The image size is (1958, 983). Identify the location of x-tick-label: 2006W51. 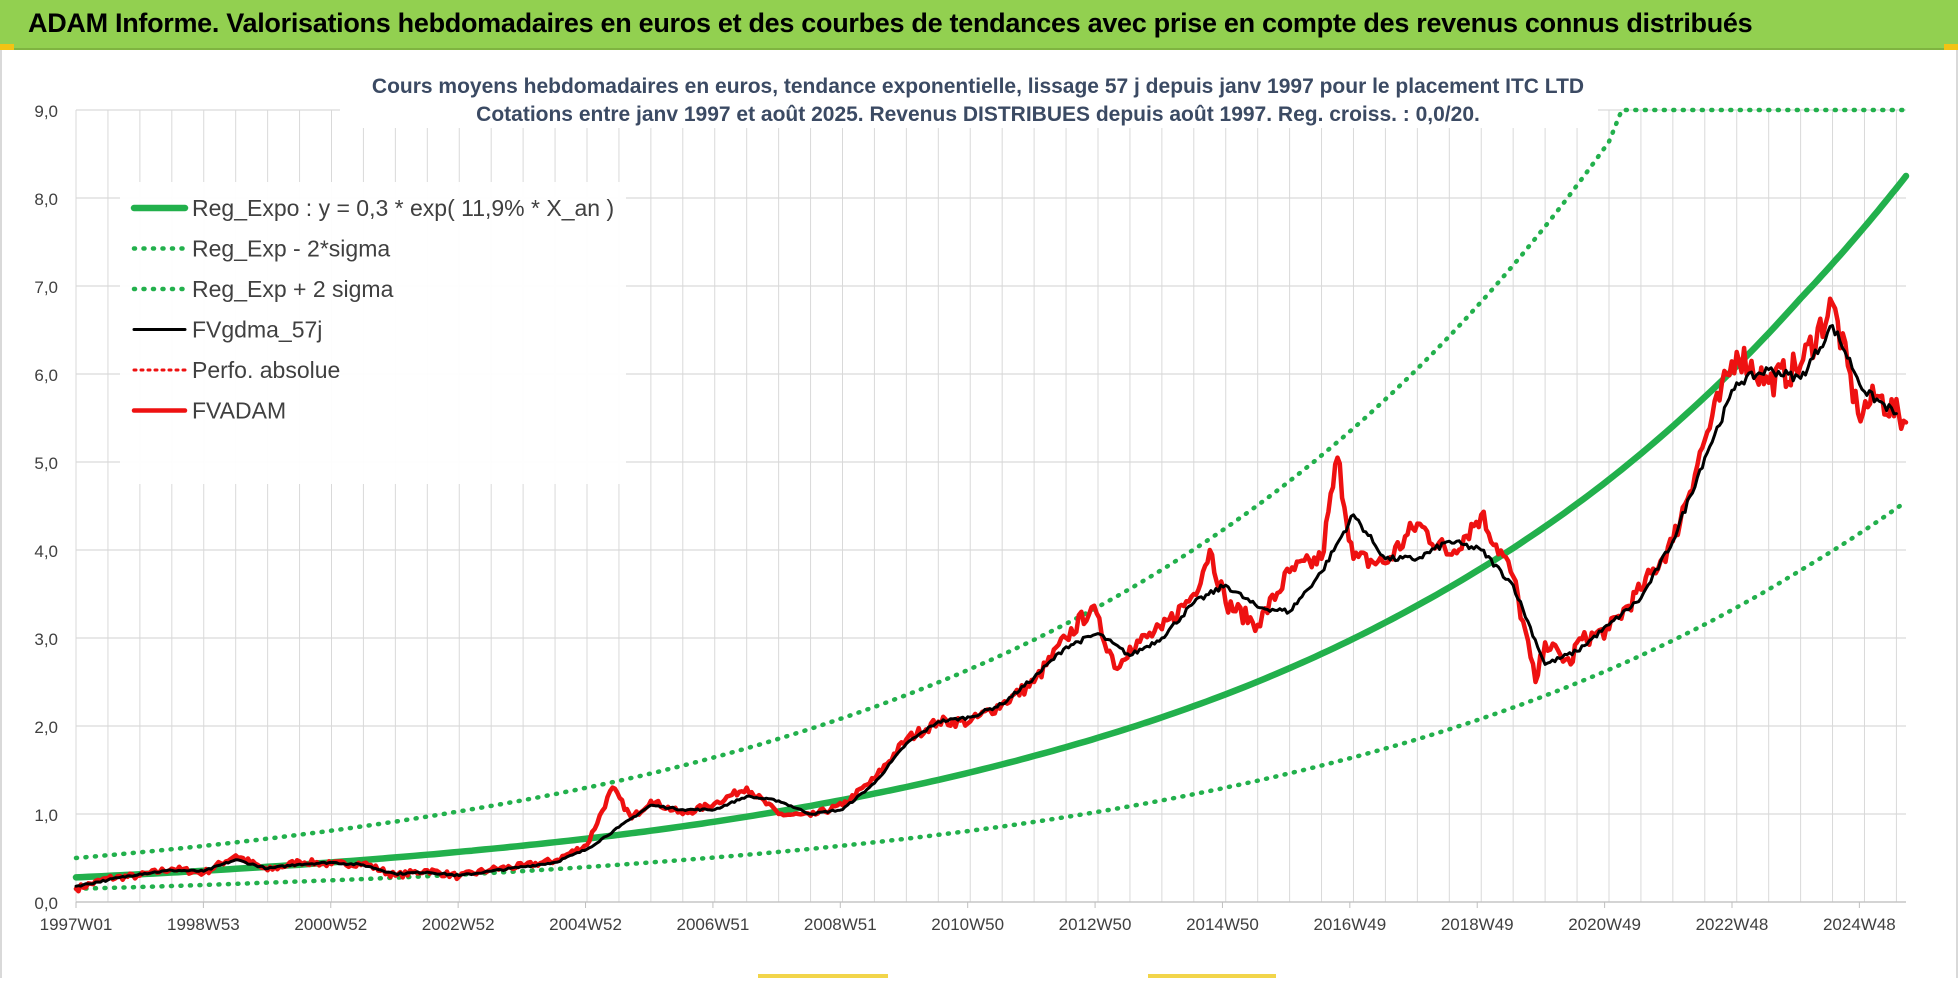
(713, 924).